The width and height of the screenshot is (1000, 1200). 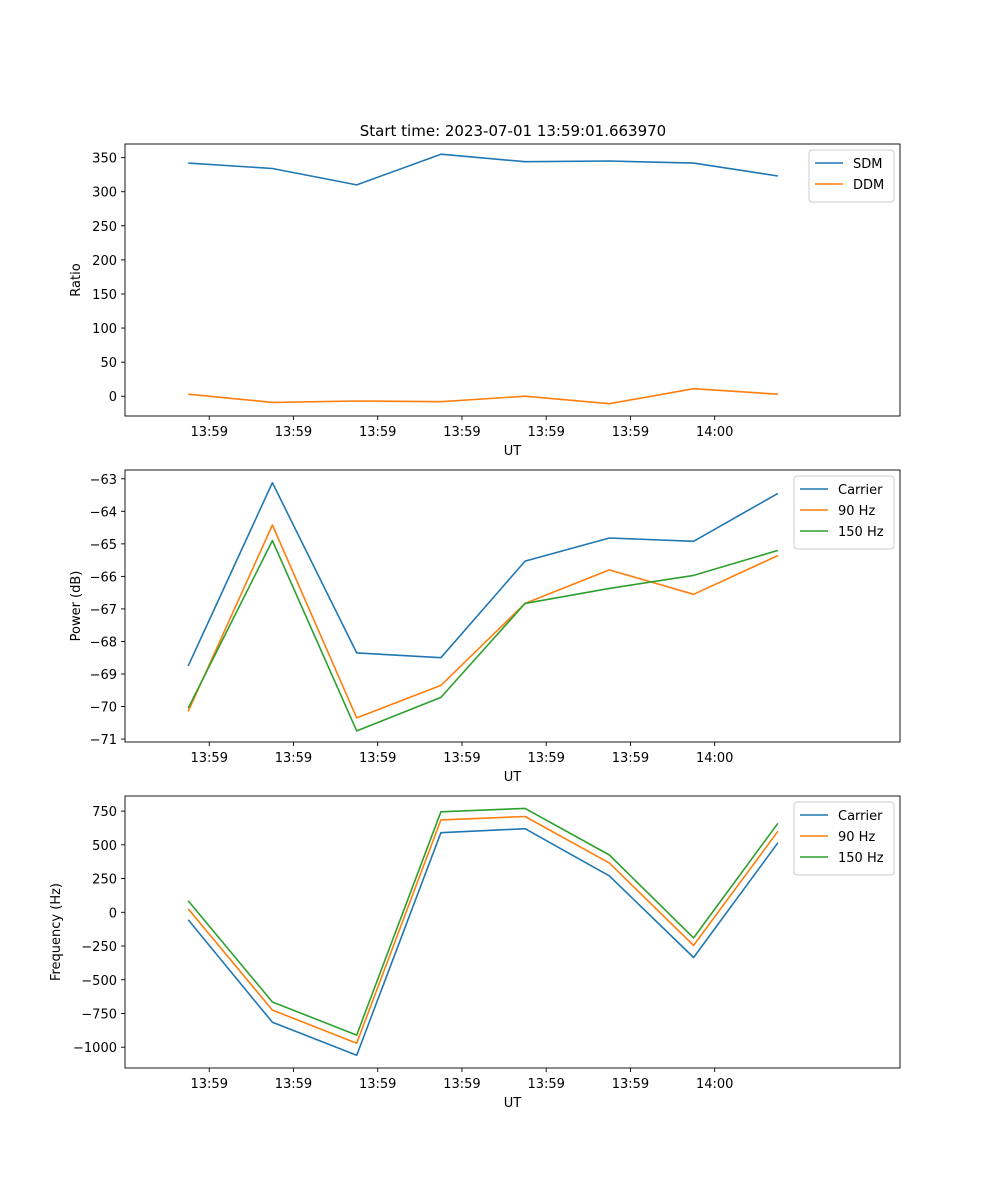 I want to click on series-line-ddm, so click(x=483, y=396).